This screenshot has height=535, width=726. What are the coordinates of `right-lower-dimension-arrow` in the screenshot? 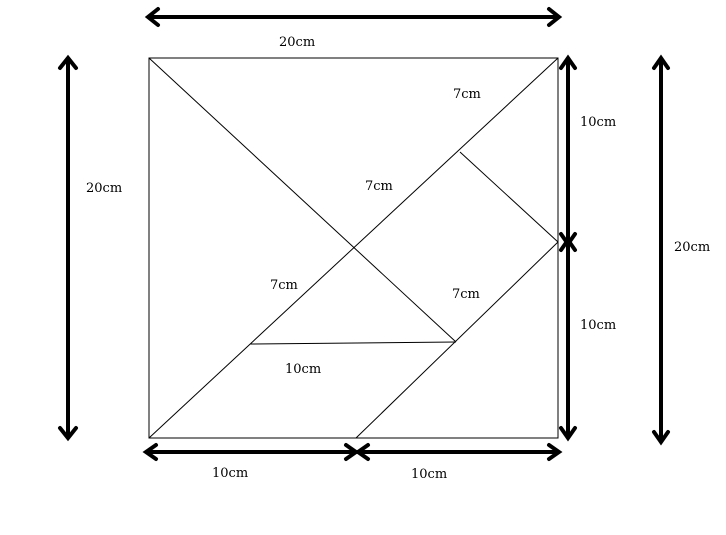 It's located at (568, 339).